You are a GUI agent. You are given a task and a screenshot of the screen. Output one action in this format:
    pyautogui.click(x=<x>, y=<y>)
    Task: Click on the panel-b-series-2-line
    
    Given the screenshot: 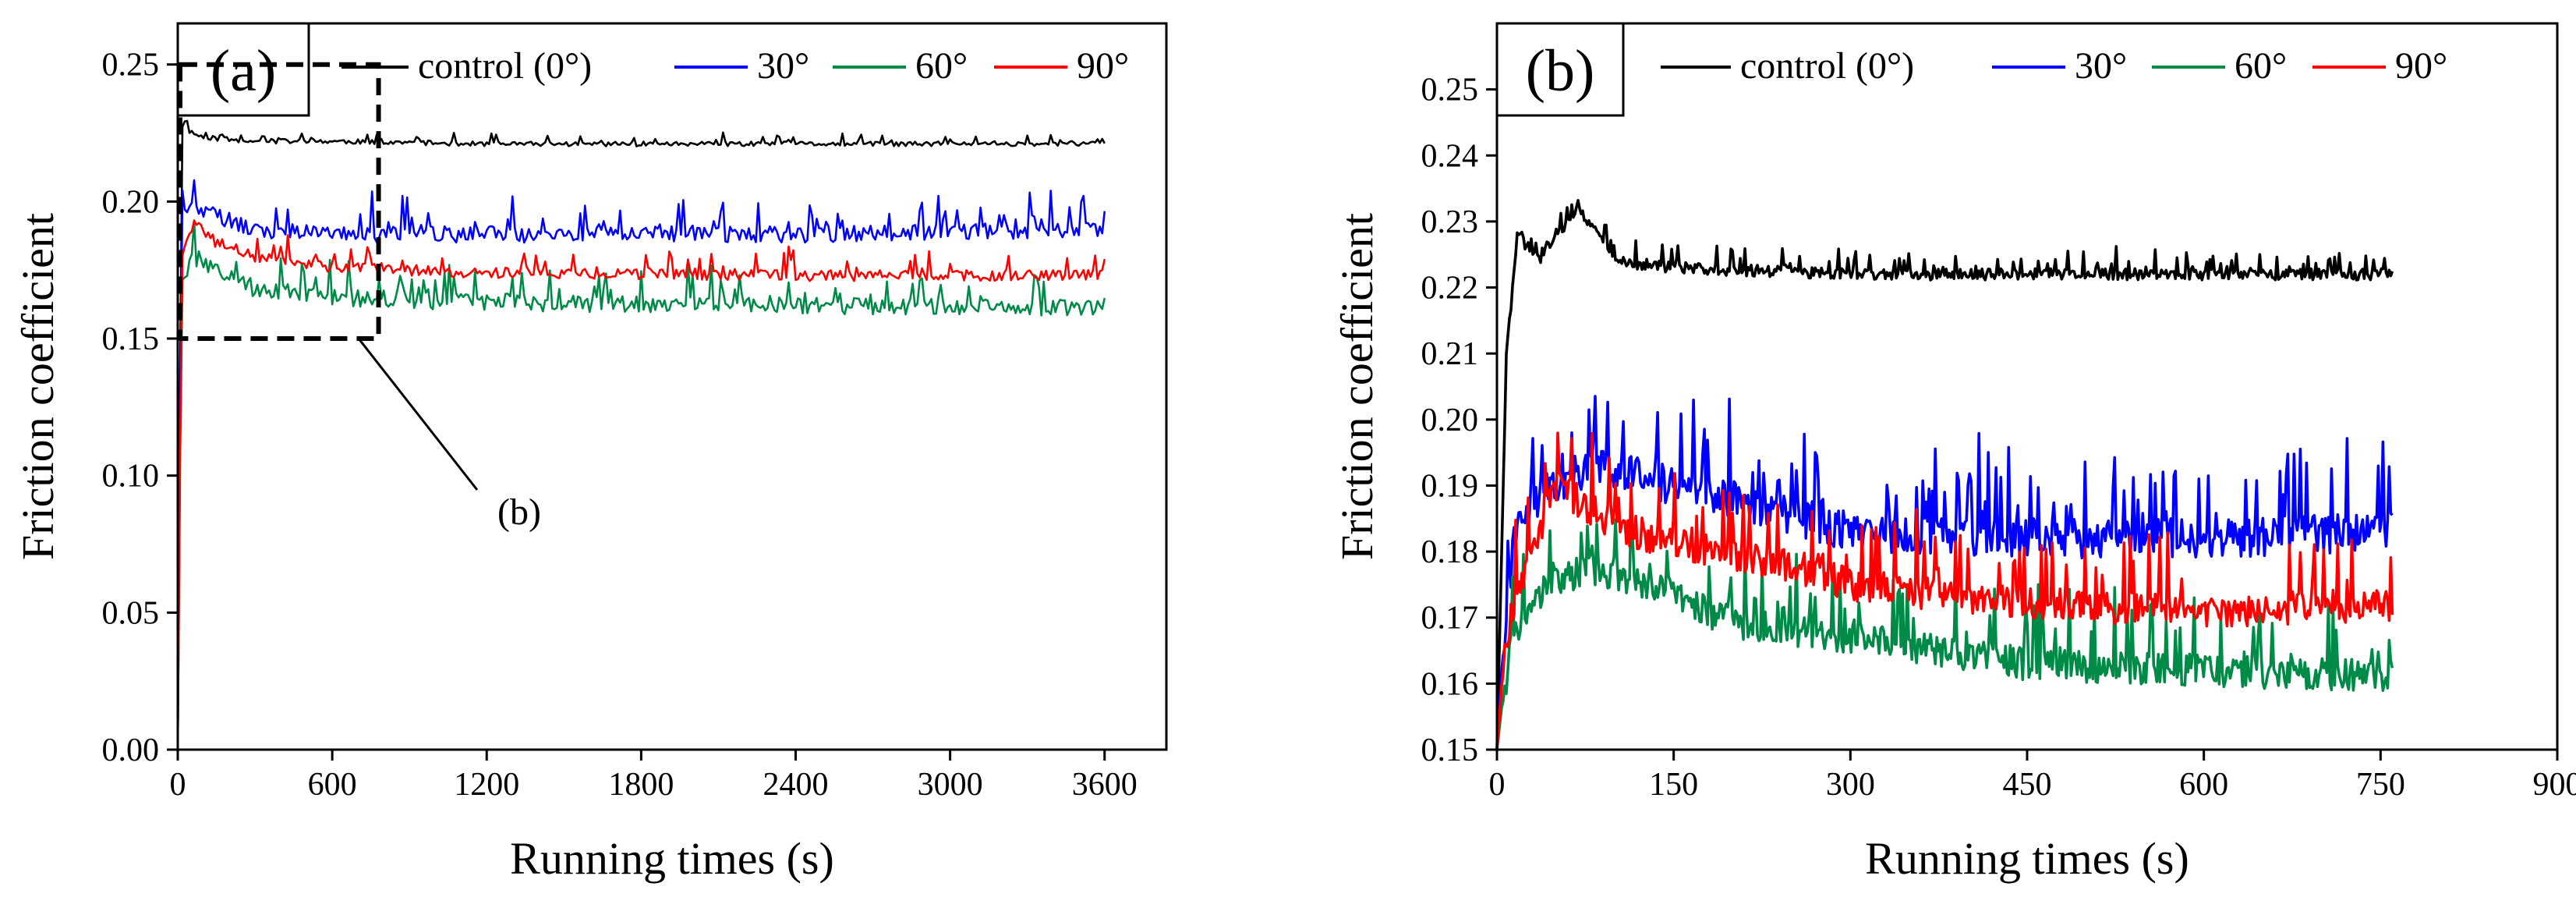 What is the action you would take?
    pyautogui.click(x=1944, y=628)
    